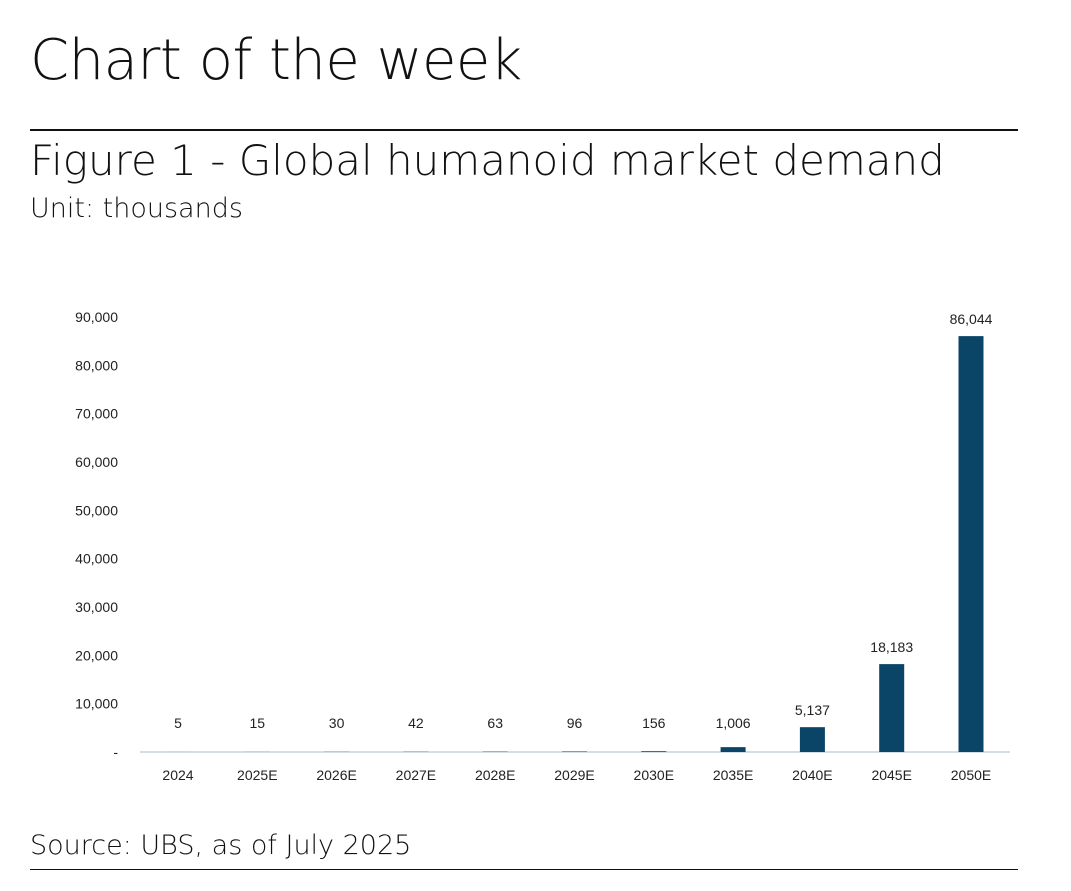 Image resolution: width=1071 pixels, height=891 pixels. Describe the element at coordinates (654, 775) in the screenshot. I see `x-tick-label: 2030E` at that location.